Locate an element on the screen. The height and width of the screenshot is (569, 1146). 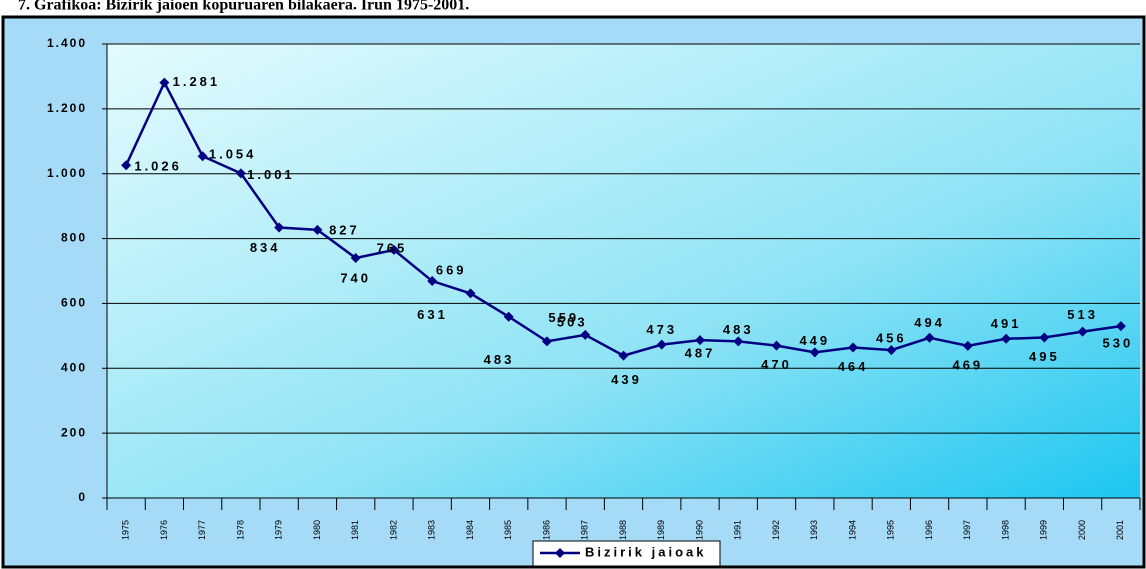
x-tick-label: 1996 is located at coordinates (929, 530).